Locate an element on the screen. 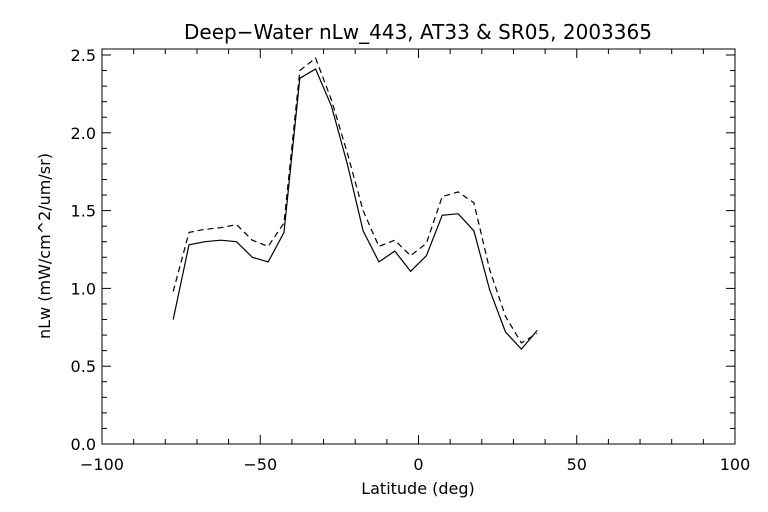  x-tick-label: 100 is located at coordinates (735, 464).